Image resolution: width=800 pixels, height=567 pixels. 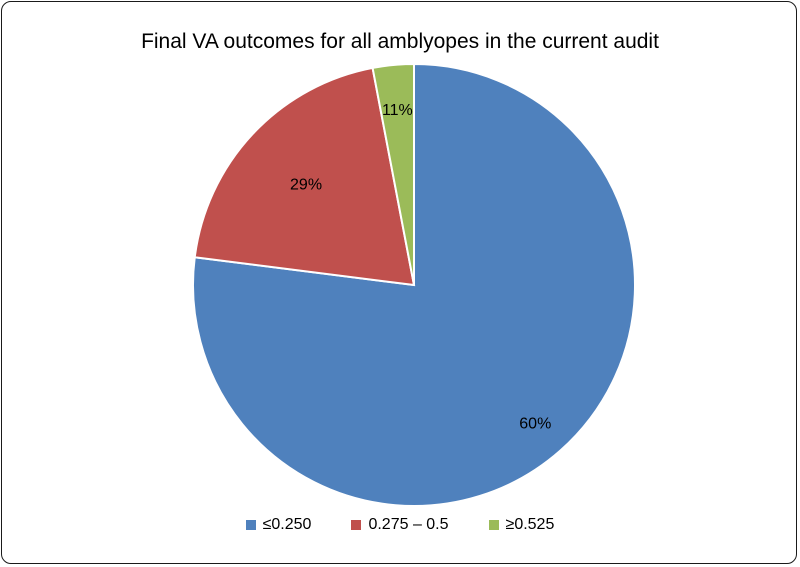 I want to click on pie-data-label-2: 11%, so click(x=397, y=110).